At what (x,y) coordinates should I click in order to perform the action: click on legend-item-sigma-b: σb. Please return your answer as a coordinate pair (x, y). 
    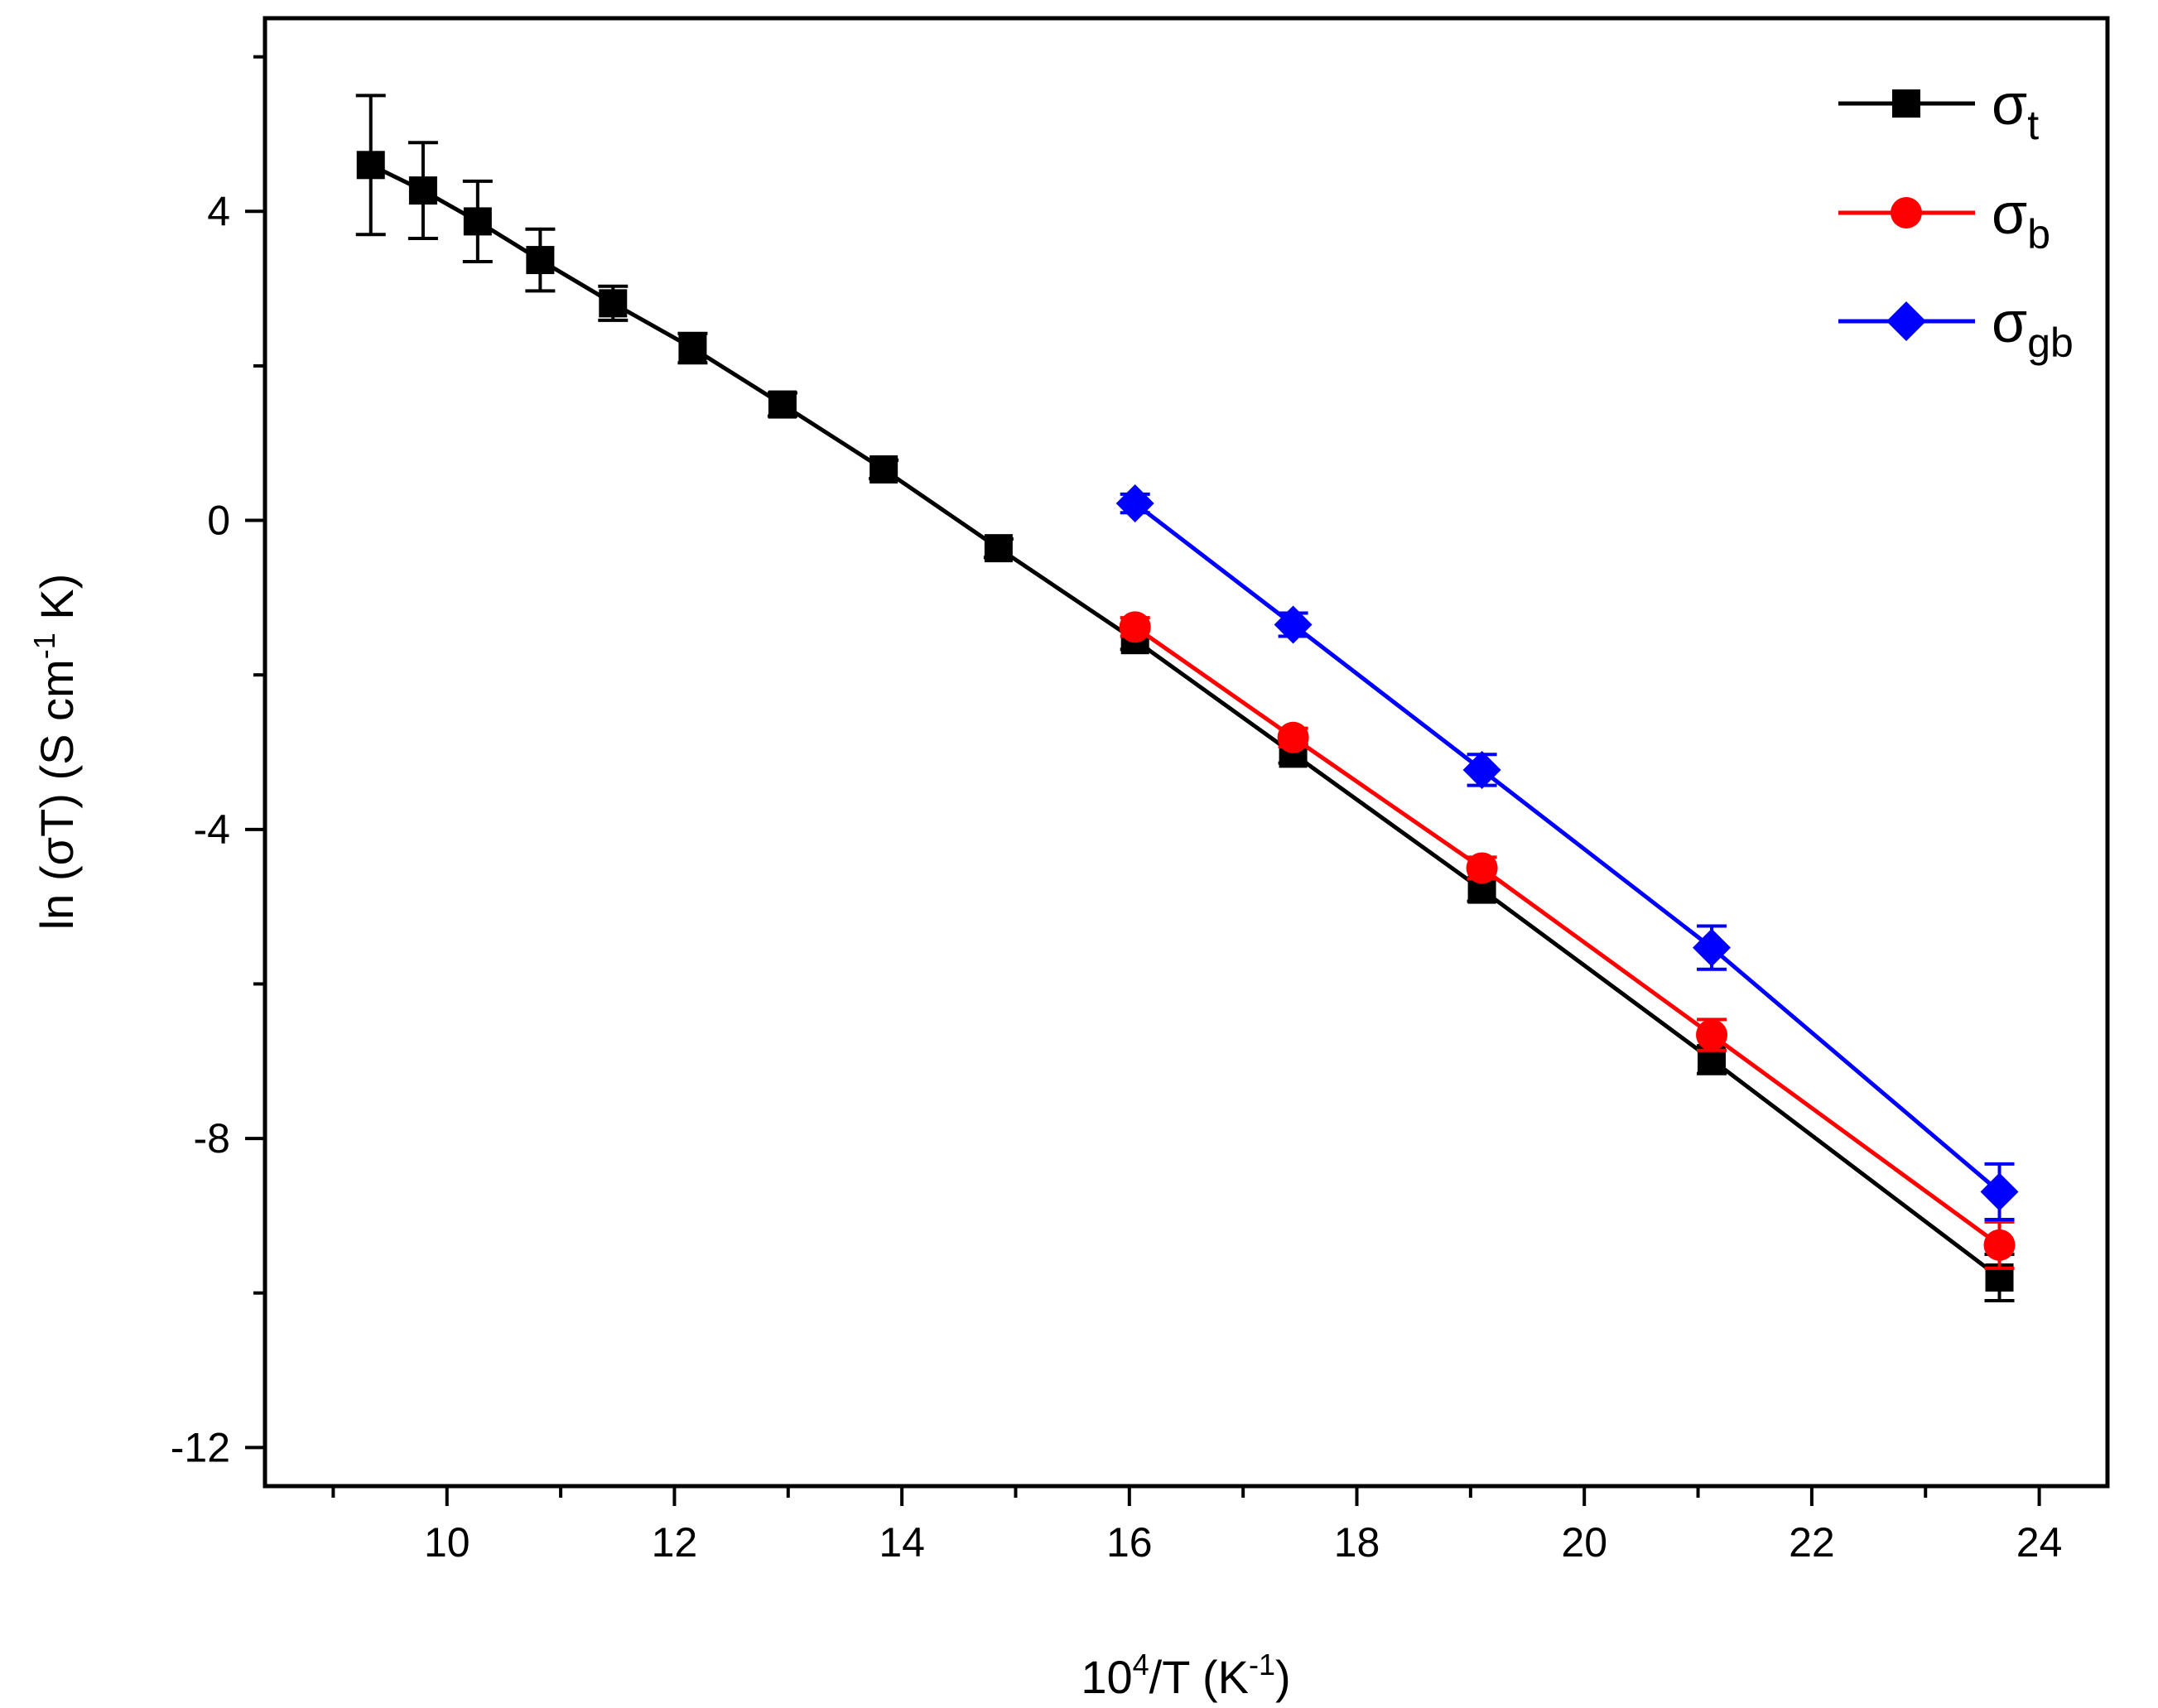
    Looking at the image, I should click on (1944, 219).